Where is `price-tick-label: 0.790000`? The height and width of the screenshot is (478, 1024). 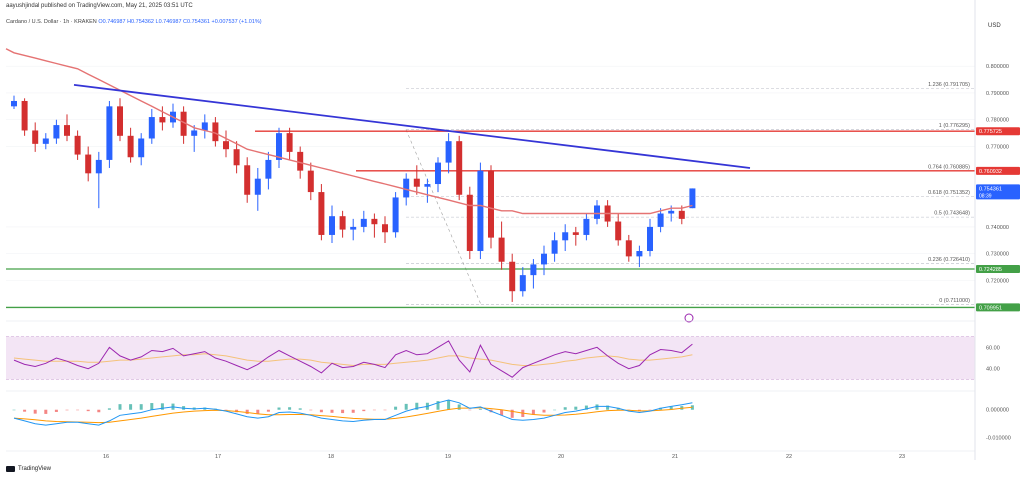 price-tick-label: 0.790000 is located at coordinates (997, 94).